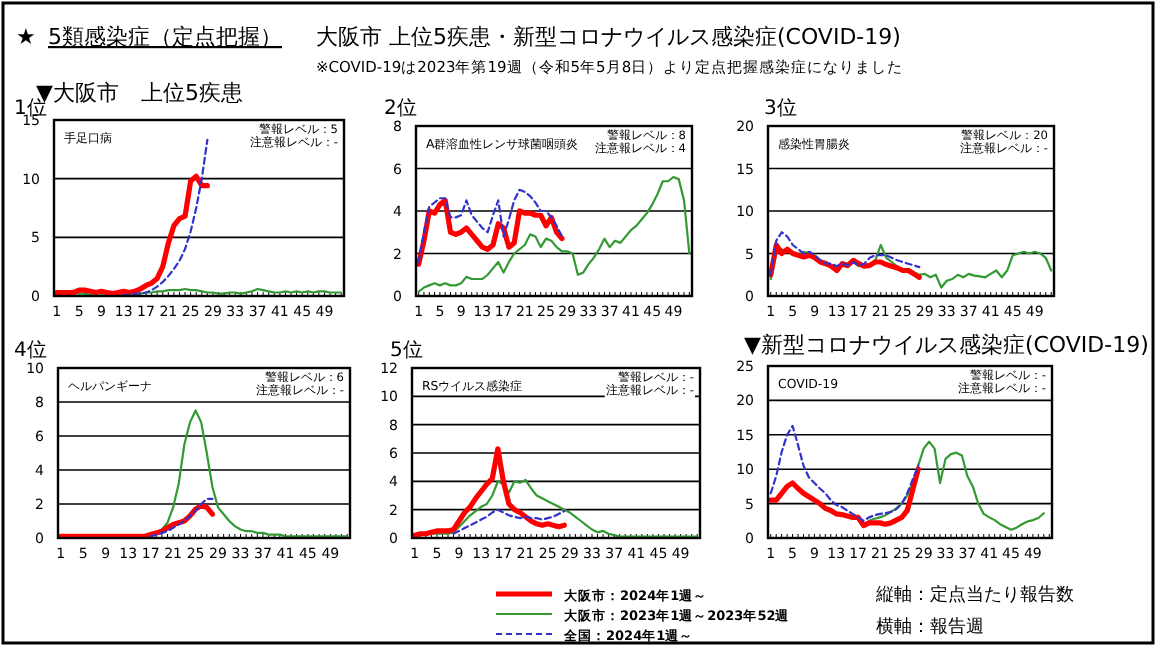  What do you see at coordinates (930, 627) in the screenshot?
I see `text: 横軸：報告週` at bounding box center [930, 627].